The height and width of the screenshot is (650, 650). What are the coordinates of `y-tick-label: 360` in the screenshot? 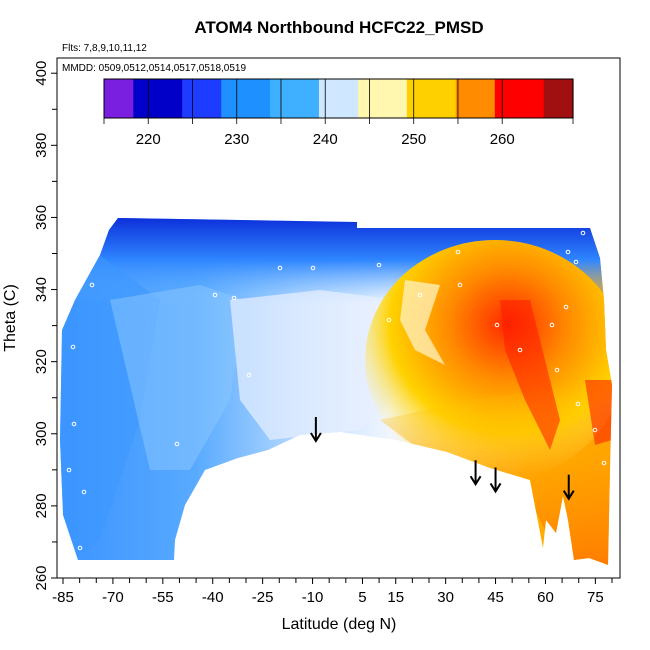 It's located at (41, 217).